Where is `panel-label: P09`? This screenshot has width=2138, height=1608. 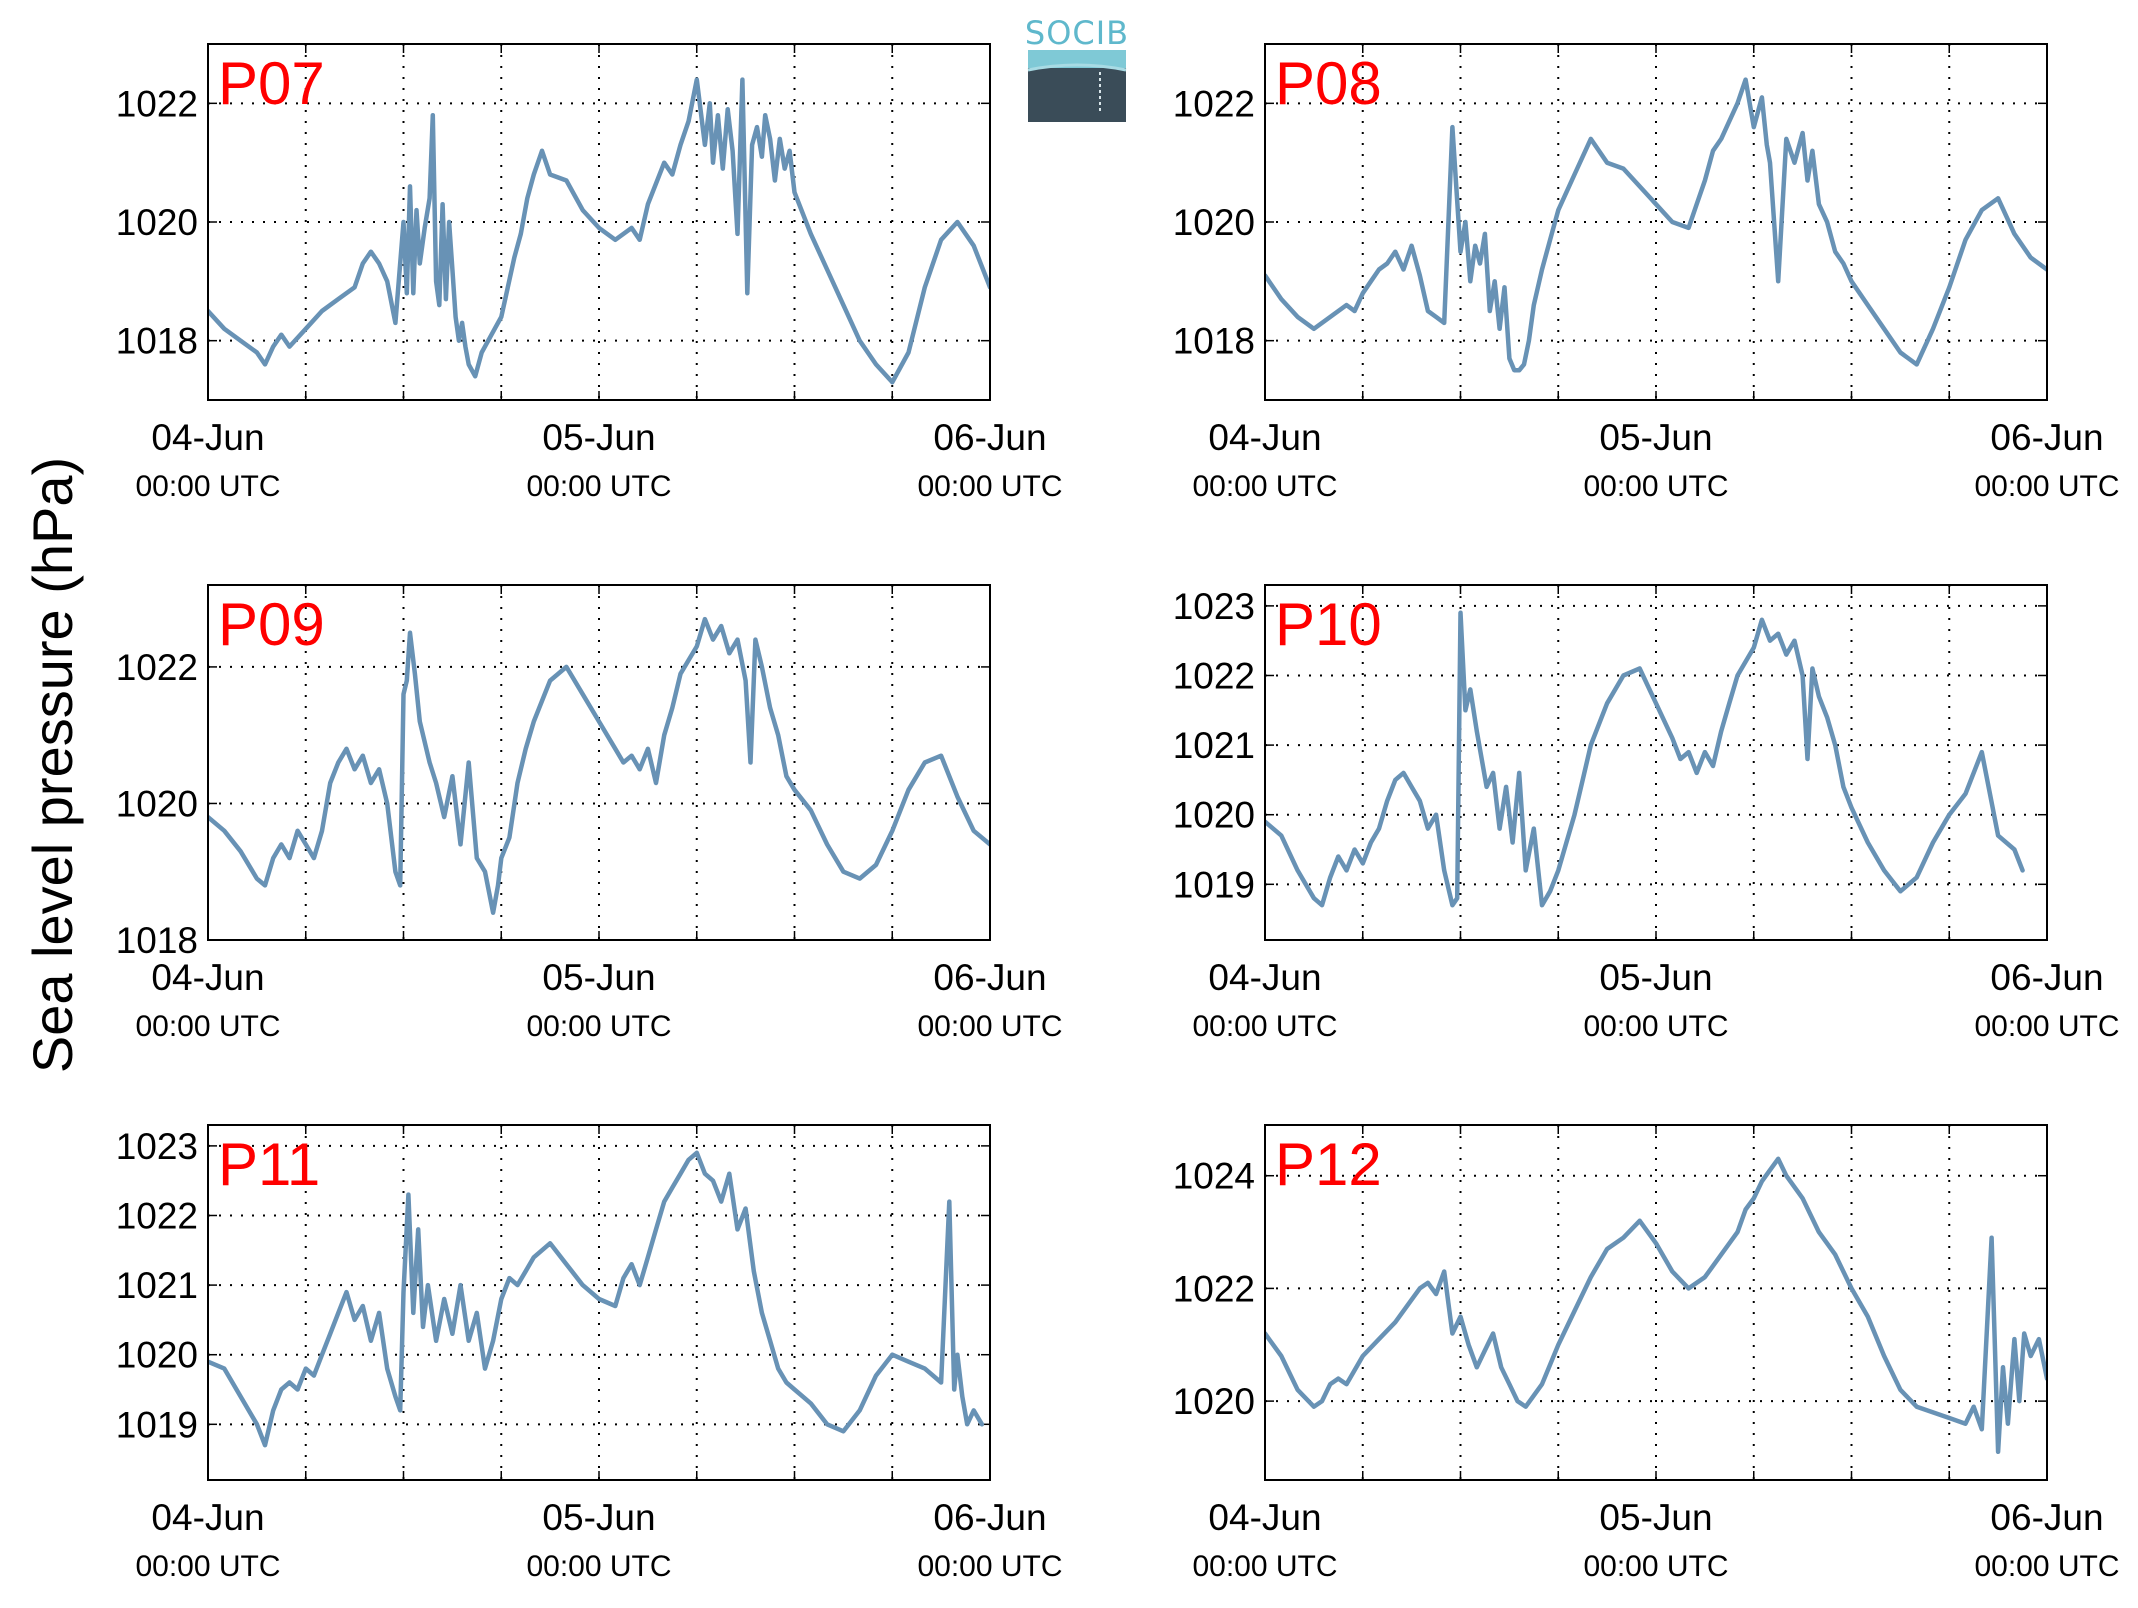 panel-label: P09 is located at coordinates (271, 624).